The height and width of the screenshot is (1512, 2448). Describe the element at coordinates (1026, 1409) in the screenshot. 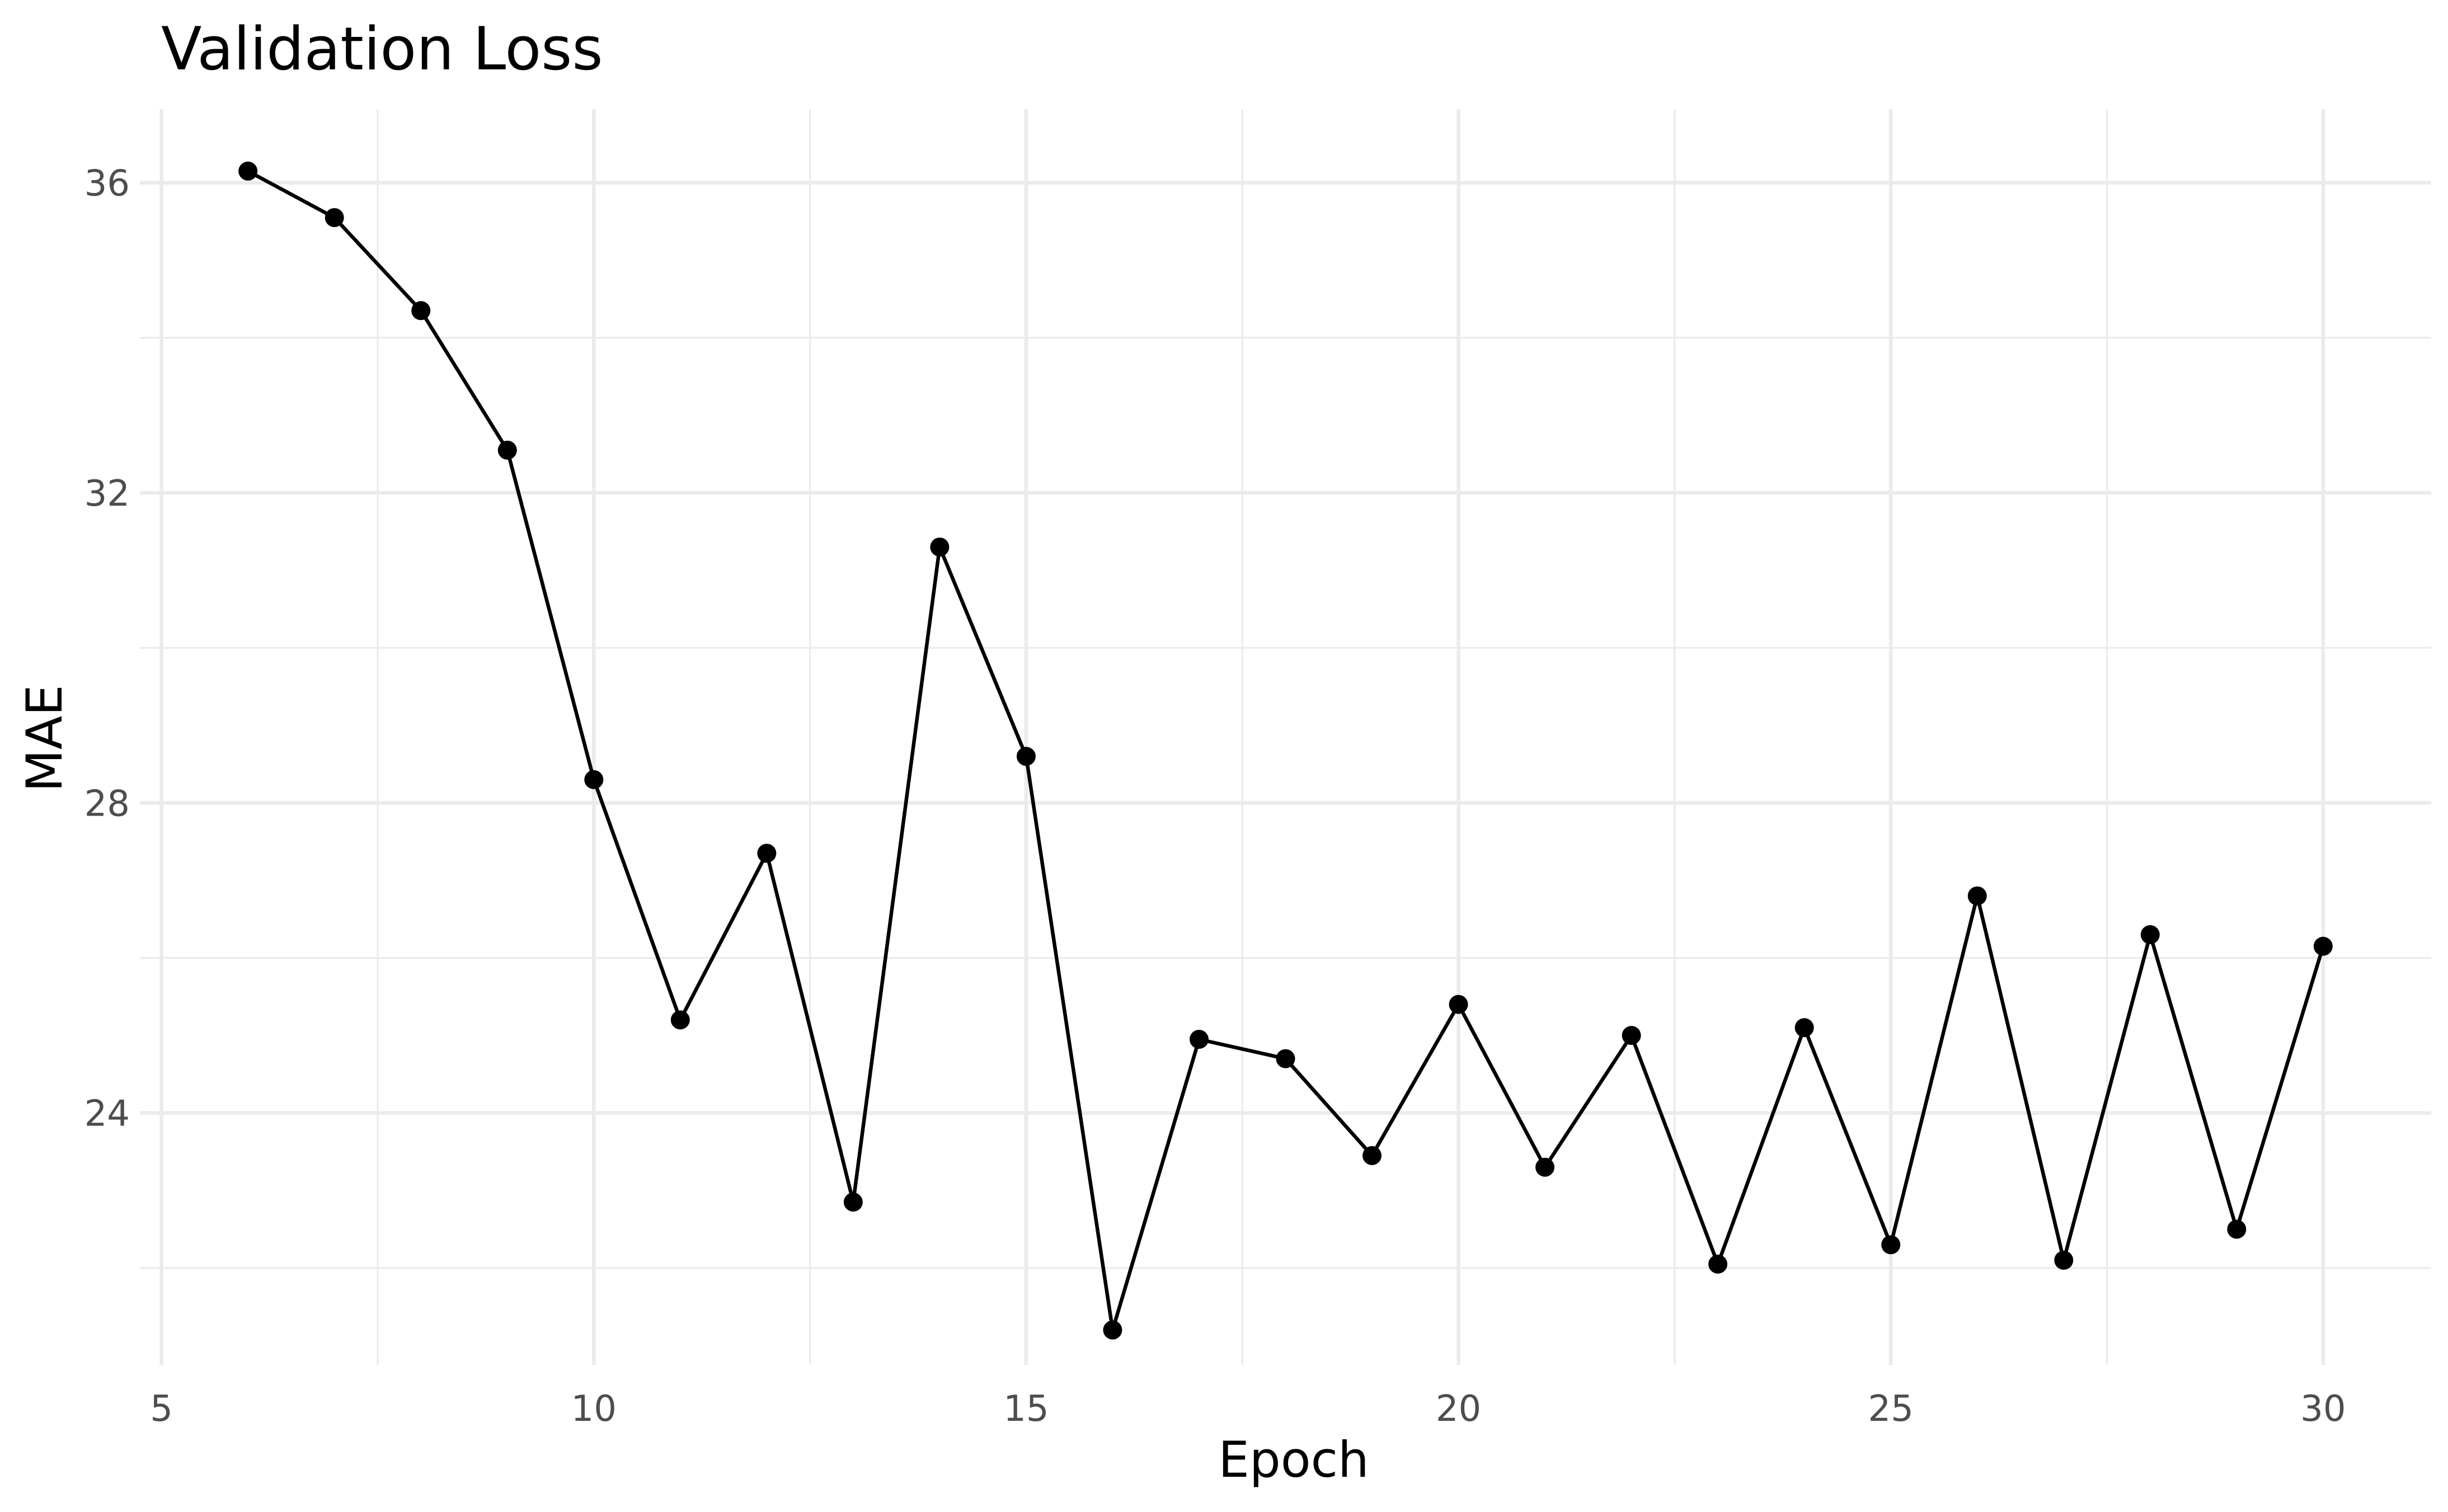

I see `x-tick-label: 15` at that location.